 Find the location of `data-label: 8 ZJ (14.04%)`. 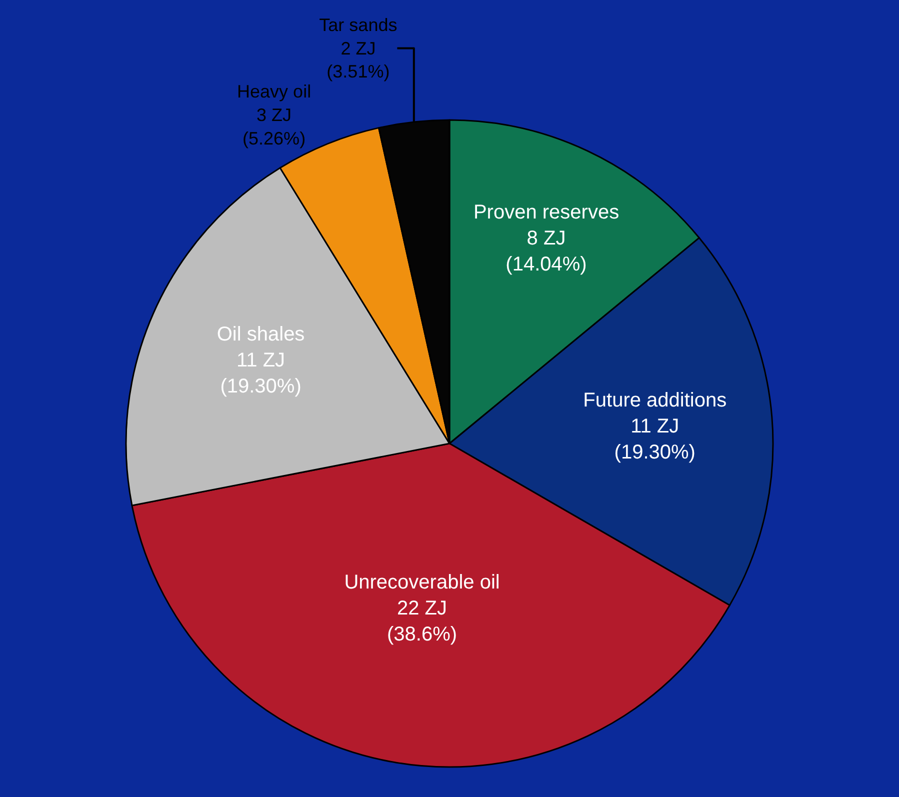

data-label: 8 ZJ (14.04%) is located at coordinates (546, 251).